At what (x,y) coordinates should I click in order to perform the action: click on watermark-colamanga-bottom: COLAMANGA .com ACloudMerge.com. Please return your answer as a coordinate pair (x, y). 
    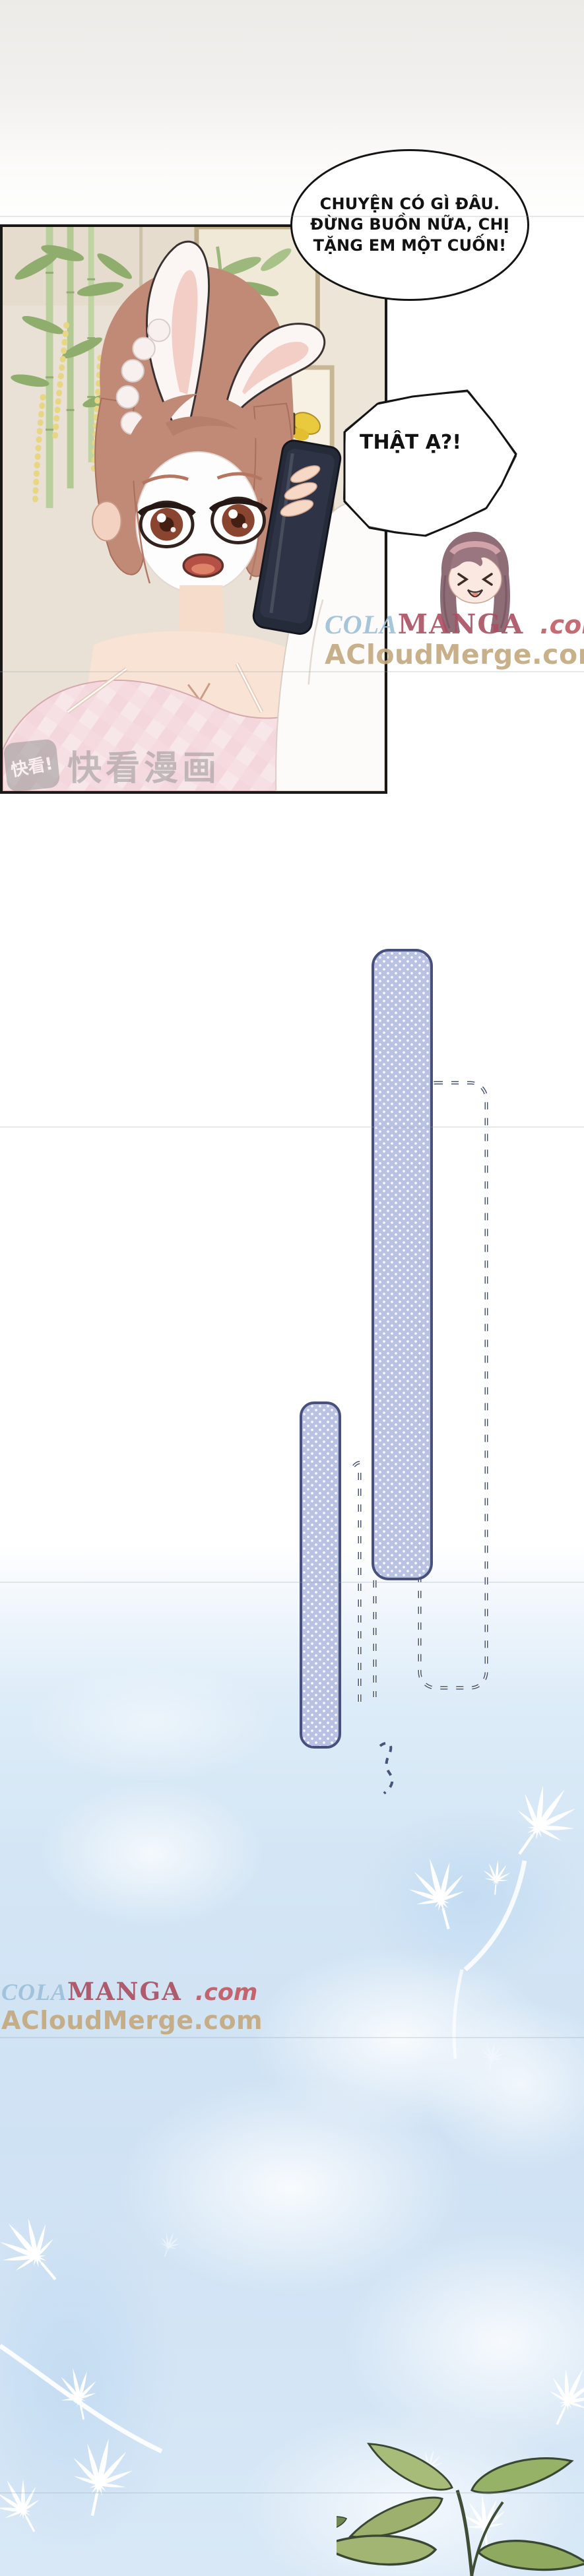
    Looking at the image, I should click on (132, 2007).